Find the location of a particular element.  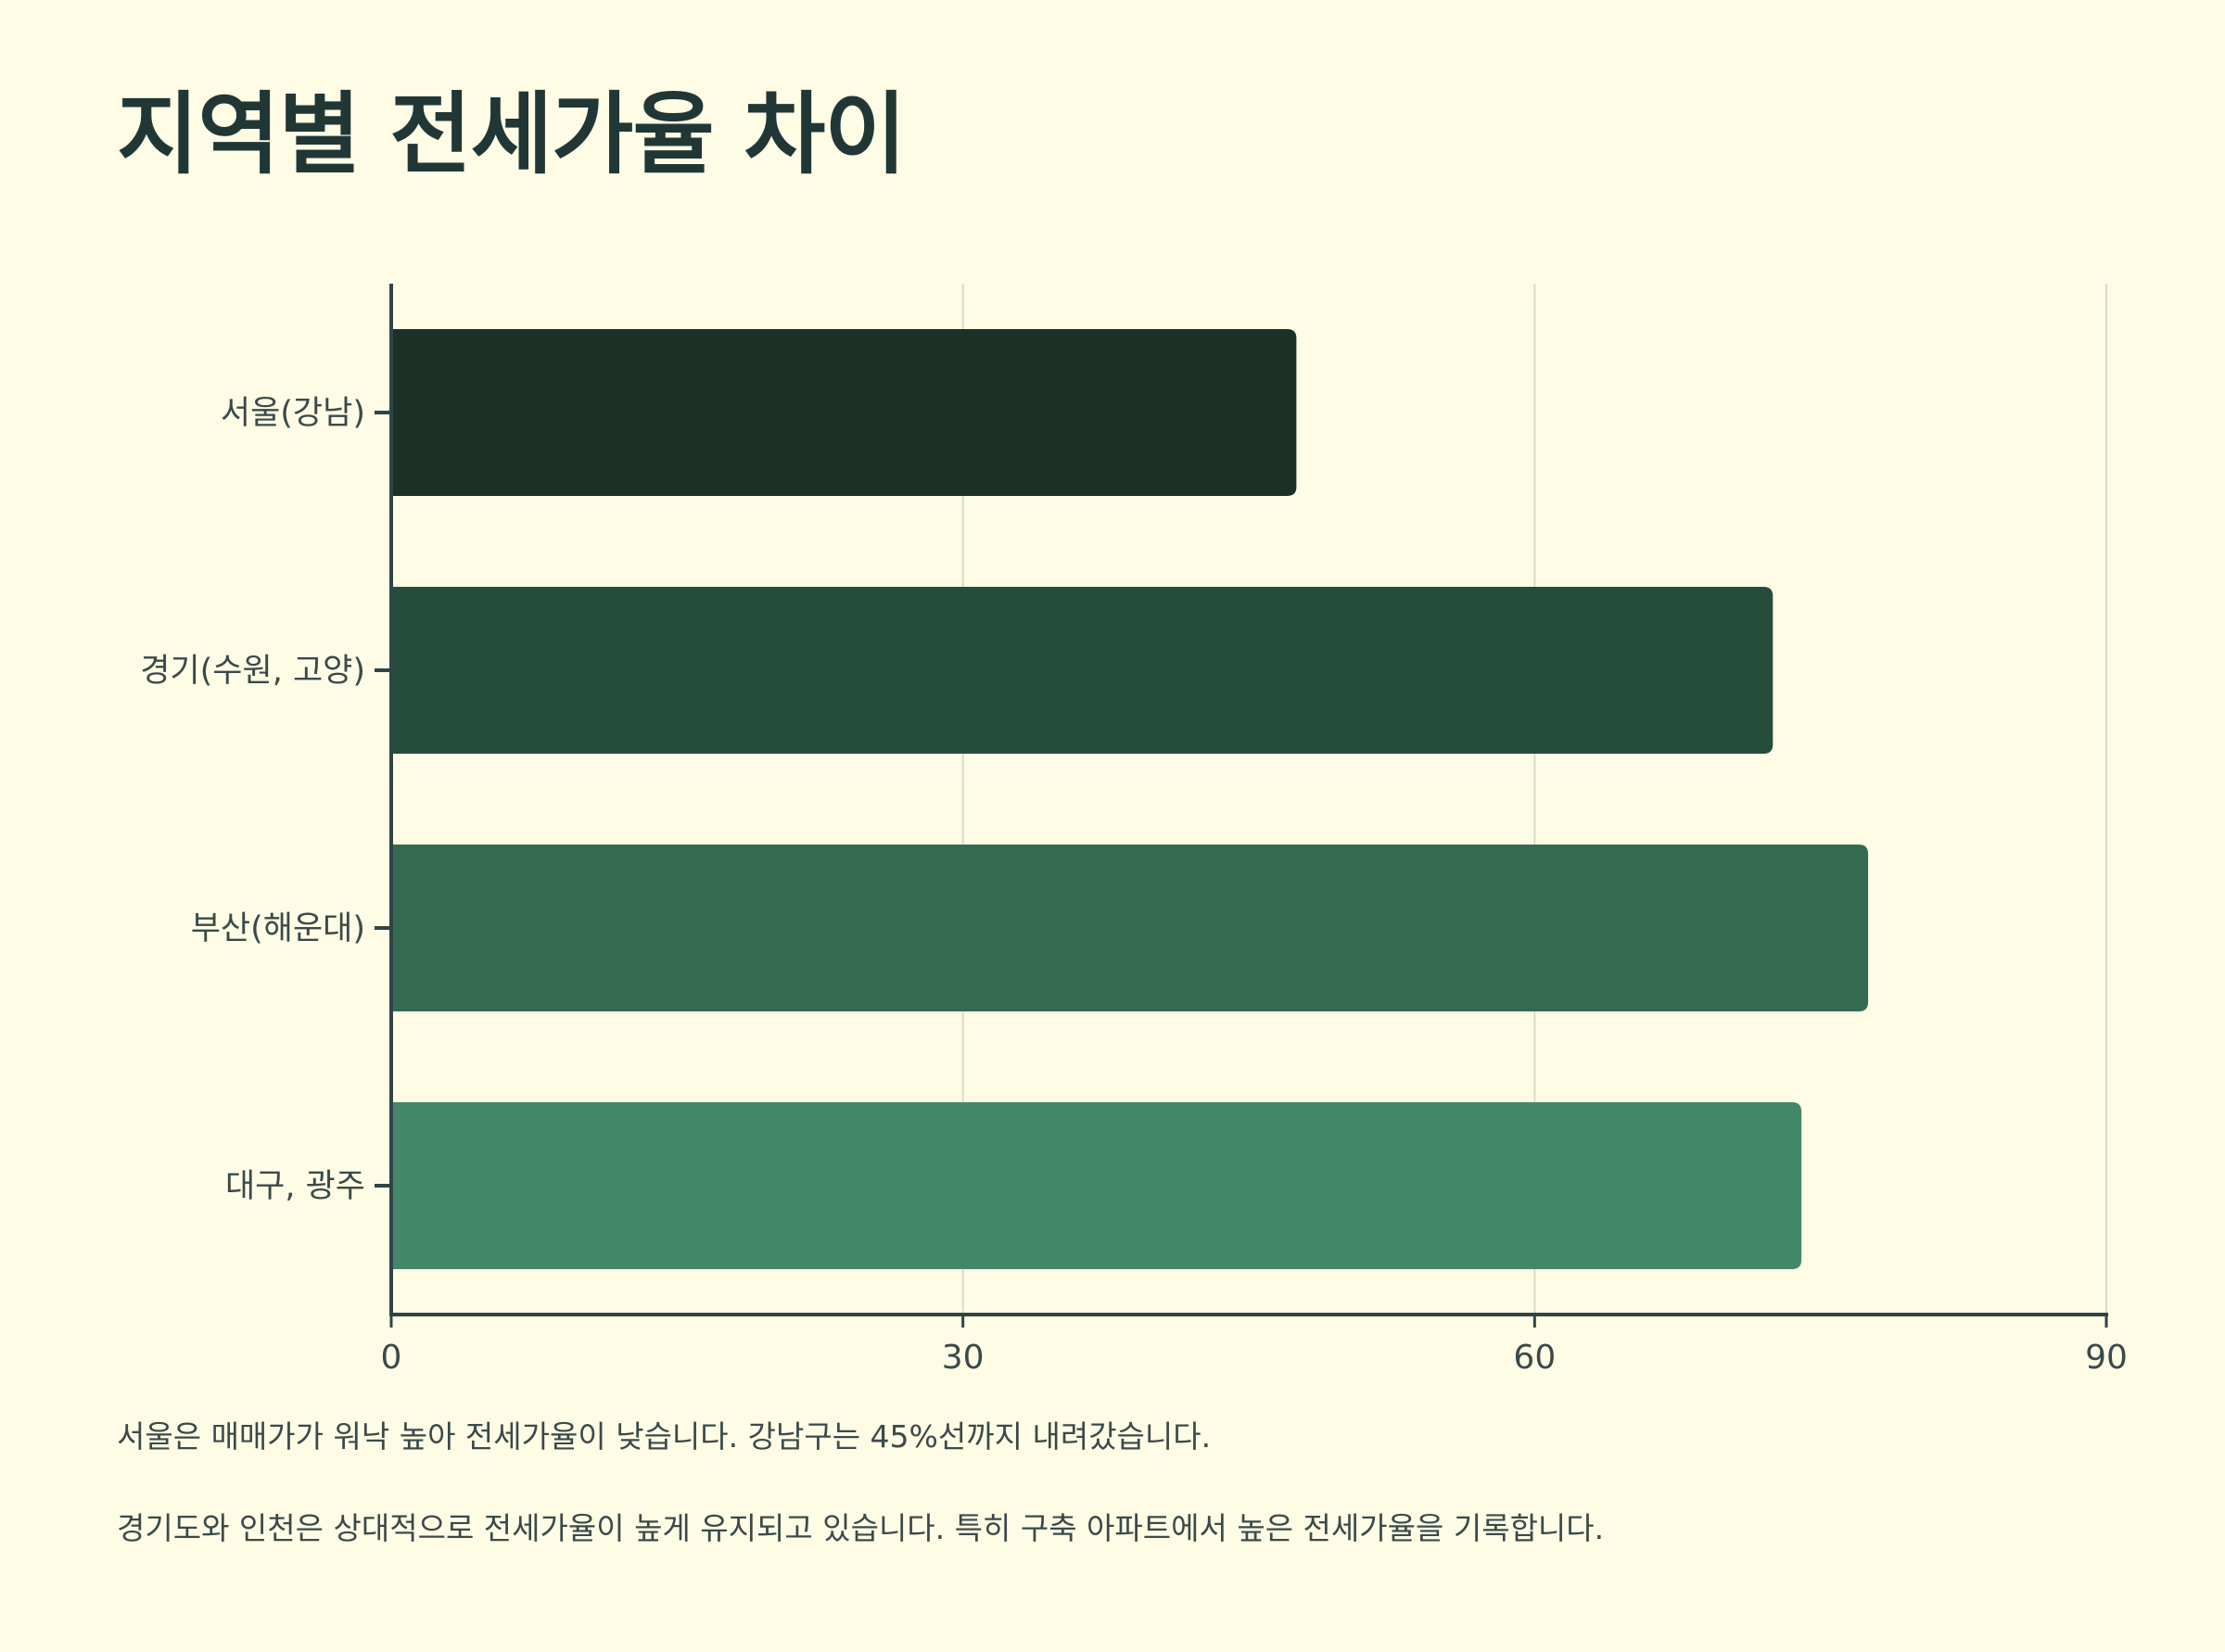

category-label: 서울(강남) is located at coordinates (293, 413).